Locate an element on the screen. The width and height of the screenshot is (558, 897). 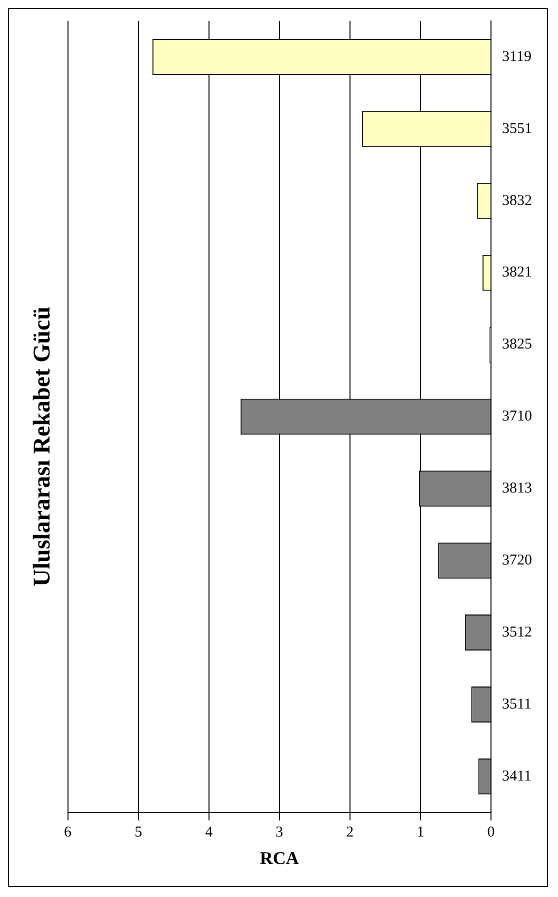
x-tick-label: 0 is located at coordinates (491, 832).